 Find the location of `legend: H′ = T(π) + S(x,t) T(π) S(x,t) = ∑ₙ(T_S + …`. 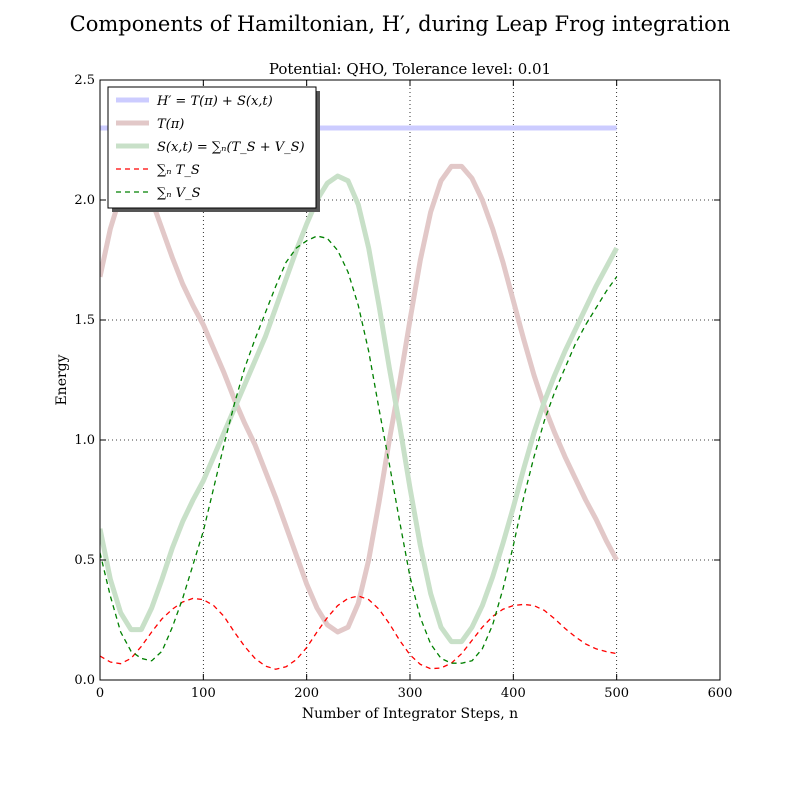

legend: H′ = T(π) + S(x,t) T(π) S(x,t) = ∑ₙ(T_S + … is located at coordinates (213, 149).